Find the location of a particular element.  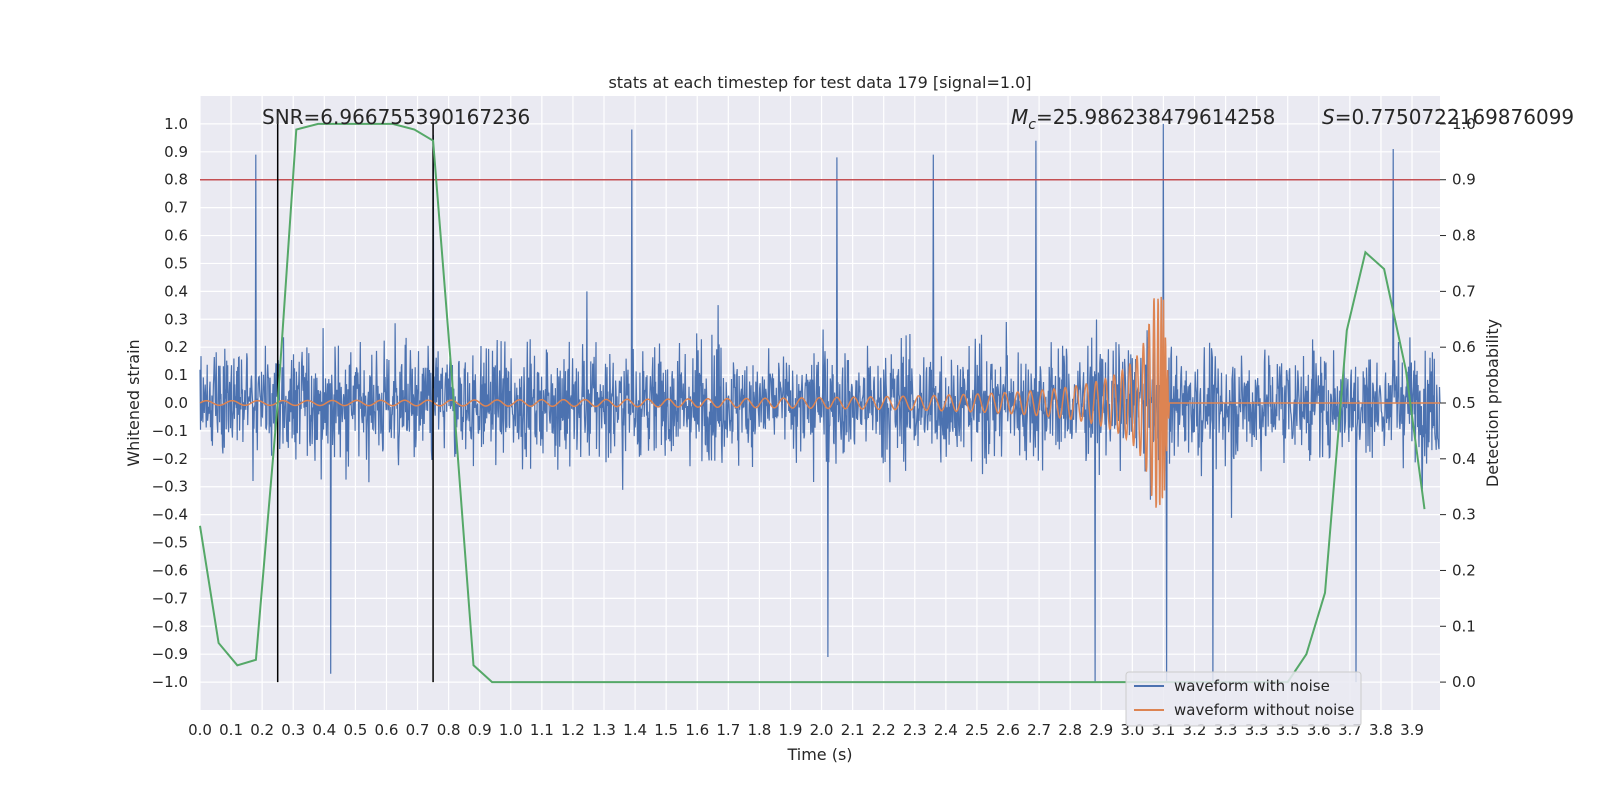

y-tick-label: −0.1 is located at coordinates (170, 431).